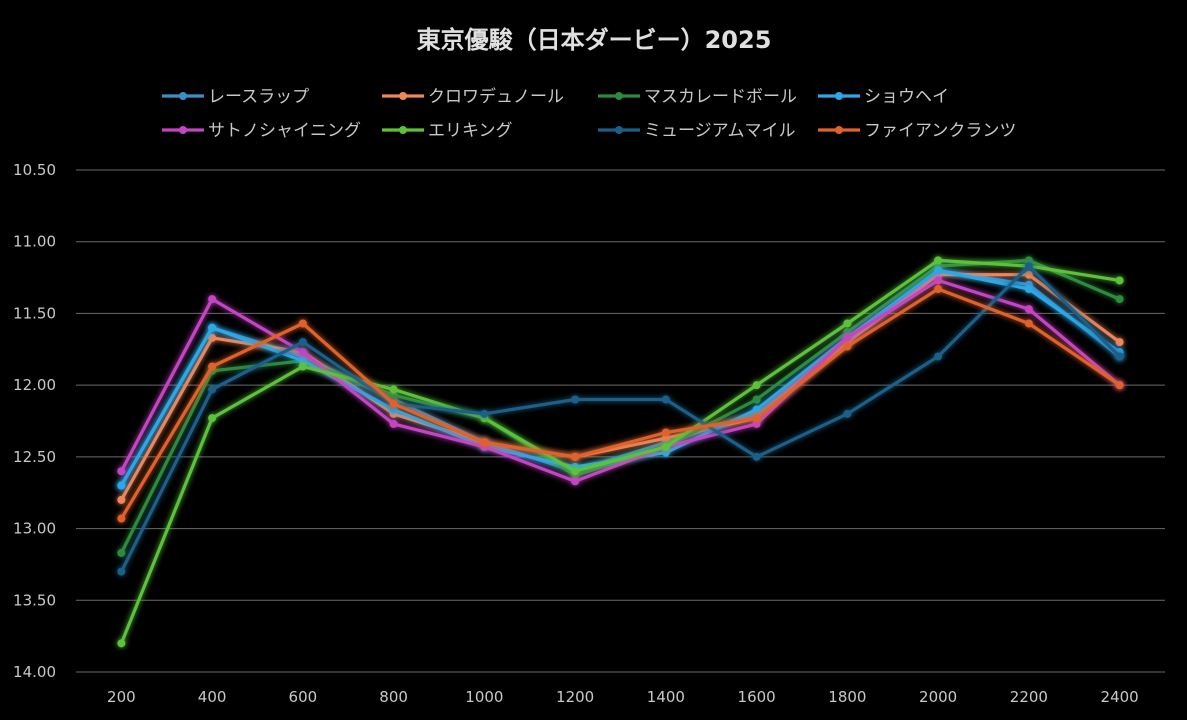 This screenshot has height=720, width=1187. What do you see at coordinates (470, 131) in the screenshot?
I see `legend-label: エリキング` at bounding box center [470, 131].